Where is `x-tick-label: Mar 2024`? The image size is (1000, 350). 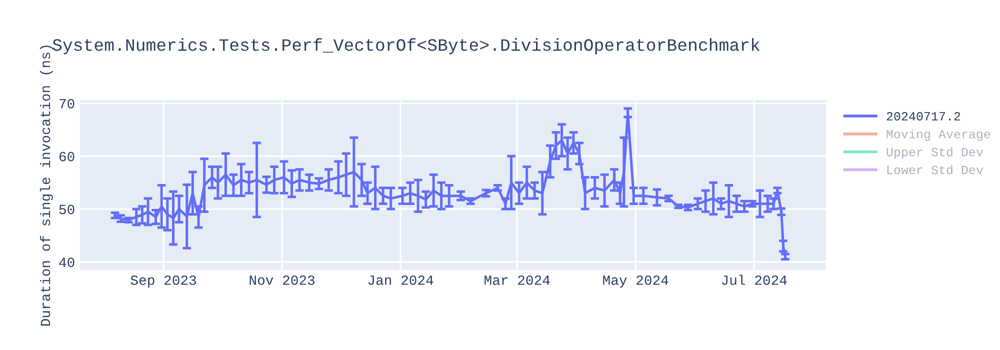 x-tick-label: Mar 2024 is located at coordinates (517, 280).